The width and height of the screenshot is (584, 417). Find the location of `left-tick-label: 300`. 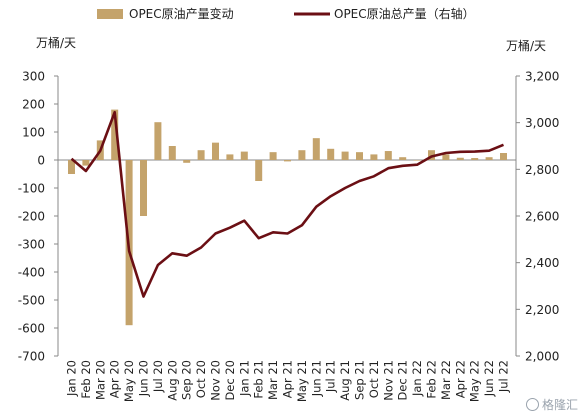

left-tick-label: 300 is located at coordinates (33, 77).